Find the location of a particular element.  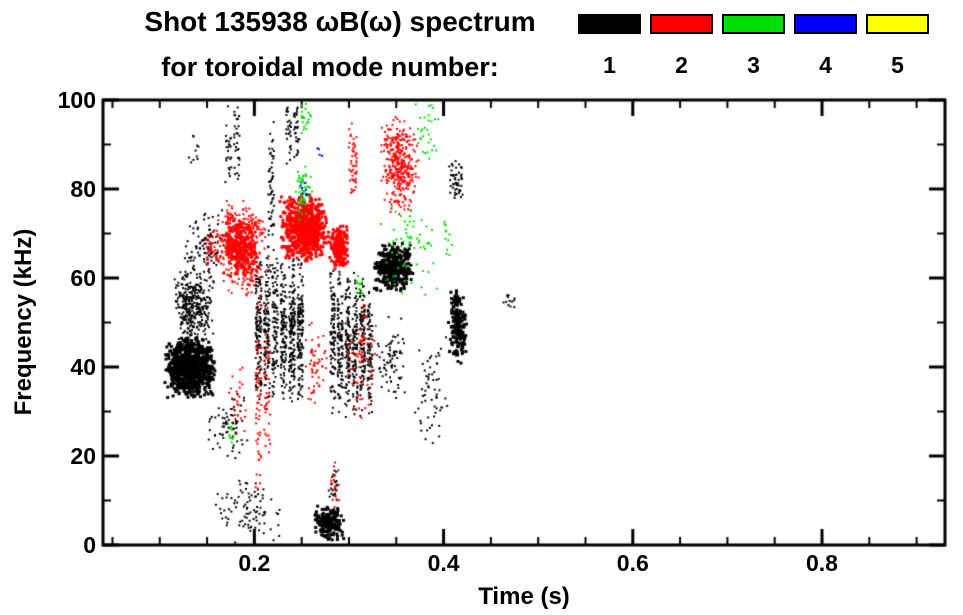

legend-item-4: 4 is located at coordinates (825, 46).